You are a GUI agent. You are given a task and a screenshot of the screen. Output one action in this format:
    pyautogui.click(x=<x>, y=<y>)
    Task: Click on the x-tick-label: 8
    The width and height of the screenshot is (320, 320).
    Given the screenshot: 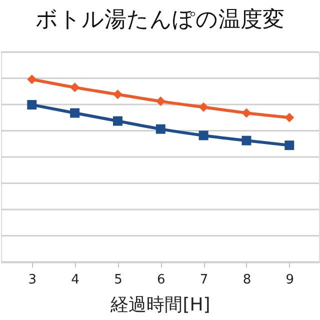 What is the action you would take?
    pyautogui.click(x=247, y=280)
    